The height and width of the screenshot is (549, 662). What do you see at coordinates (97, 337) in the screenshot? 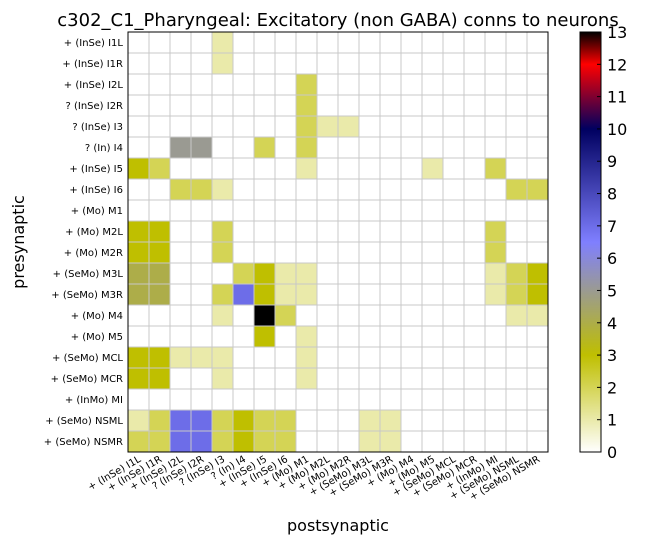
I see `row-tick-label: + (Mo) M5` at bounding box center [97, 337].